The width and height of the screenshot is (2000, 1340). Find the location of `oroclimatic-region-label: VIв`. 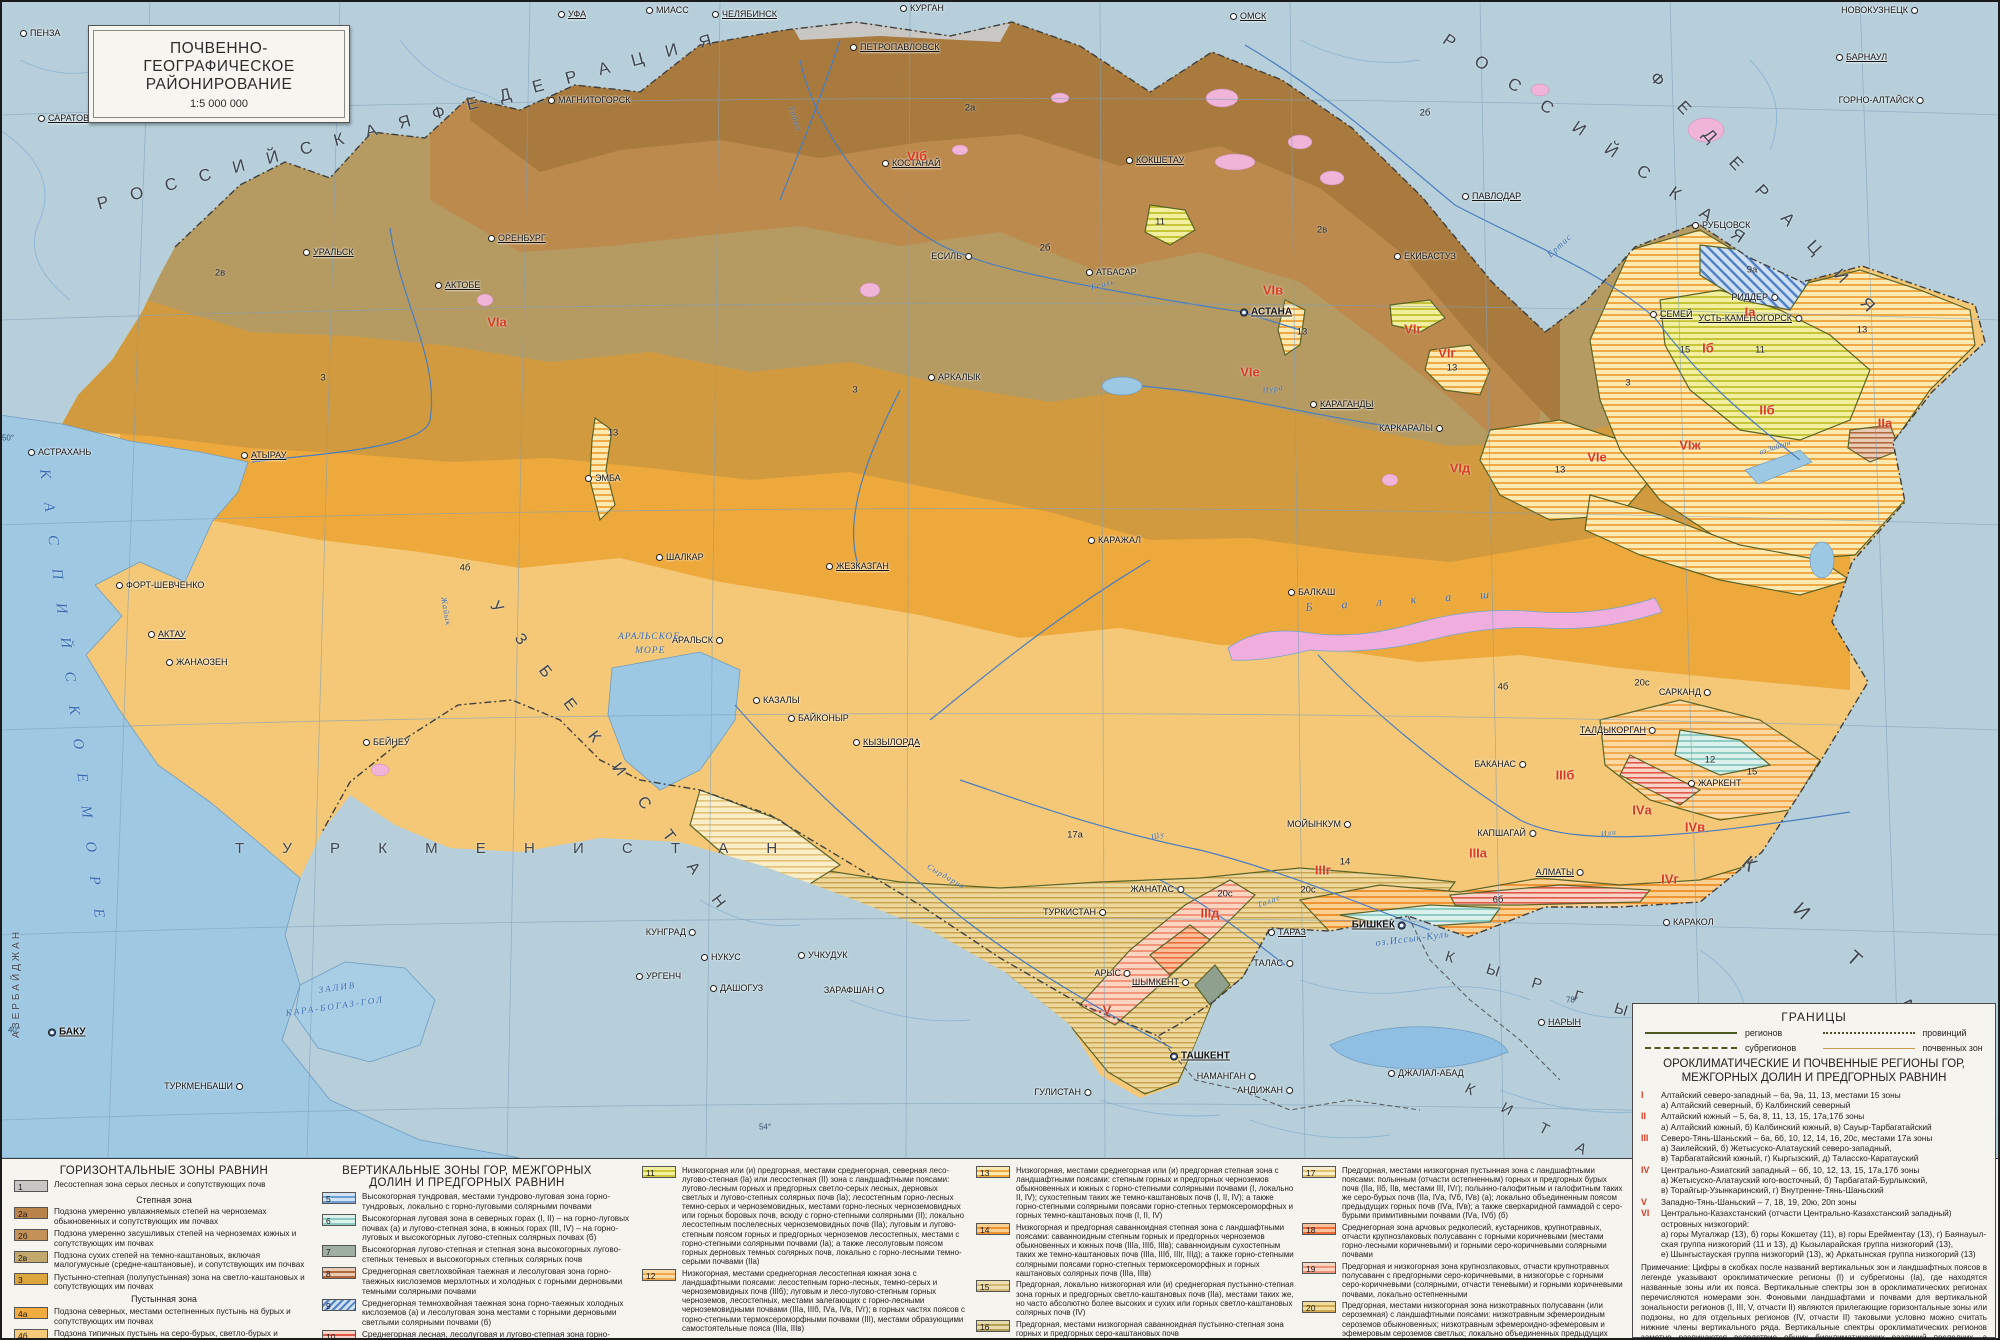

oroclimatic-region-label: VIв is located at coordinates (1273, 290).